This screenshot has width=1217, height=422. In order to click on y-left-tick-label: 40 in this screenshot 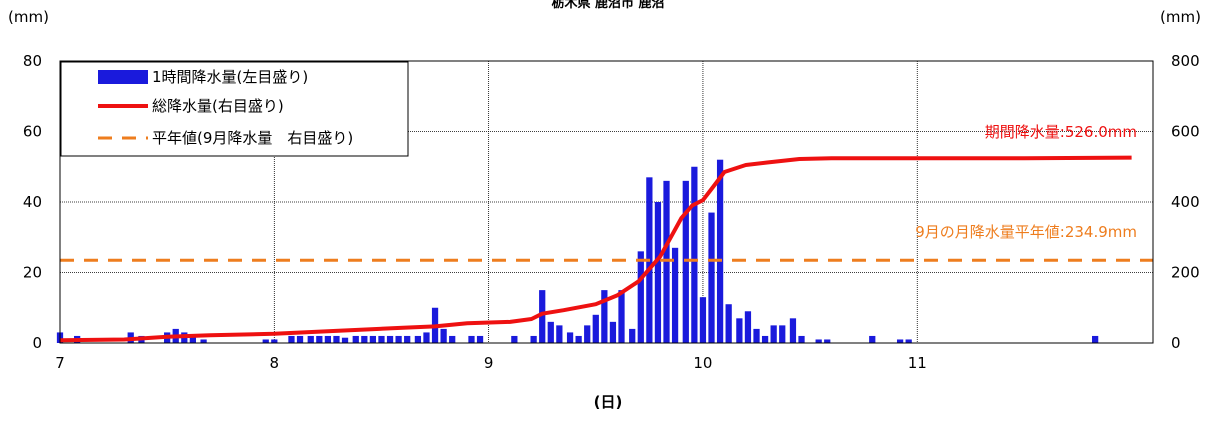, I will do `click(32, 202)`.